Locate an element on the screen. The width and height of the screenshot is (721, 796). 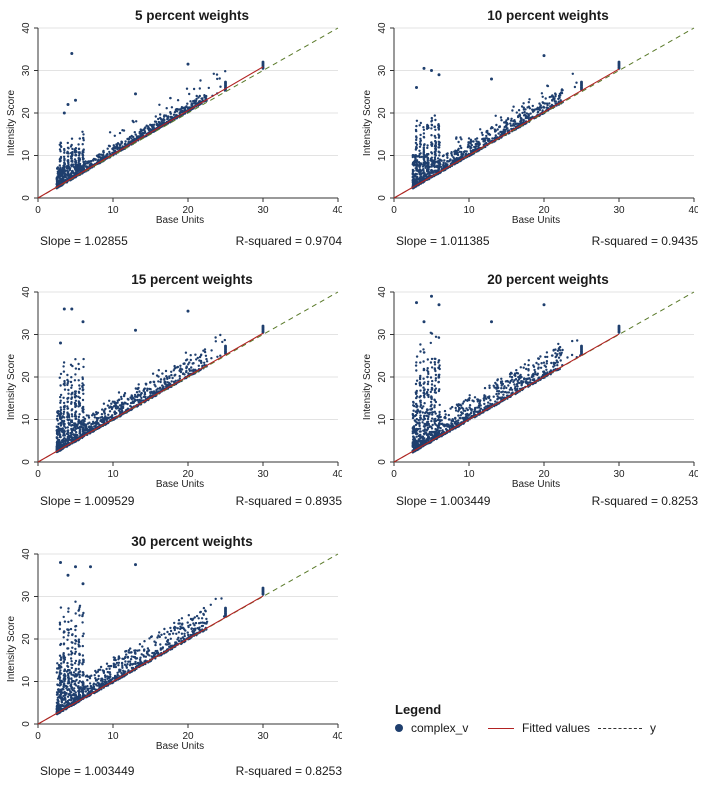
x-axis-label: Base Units is located at coordinates (536, 484).